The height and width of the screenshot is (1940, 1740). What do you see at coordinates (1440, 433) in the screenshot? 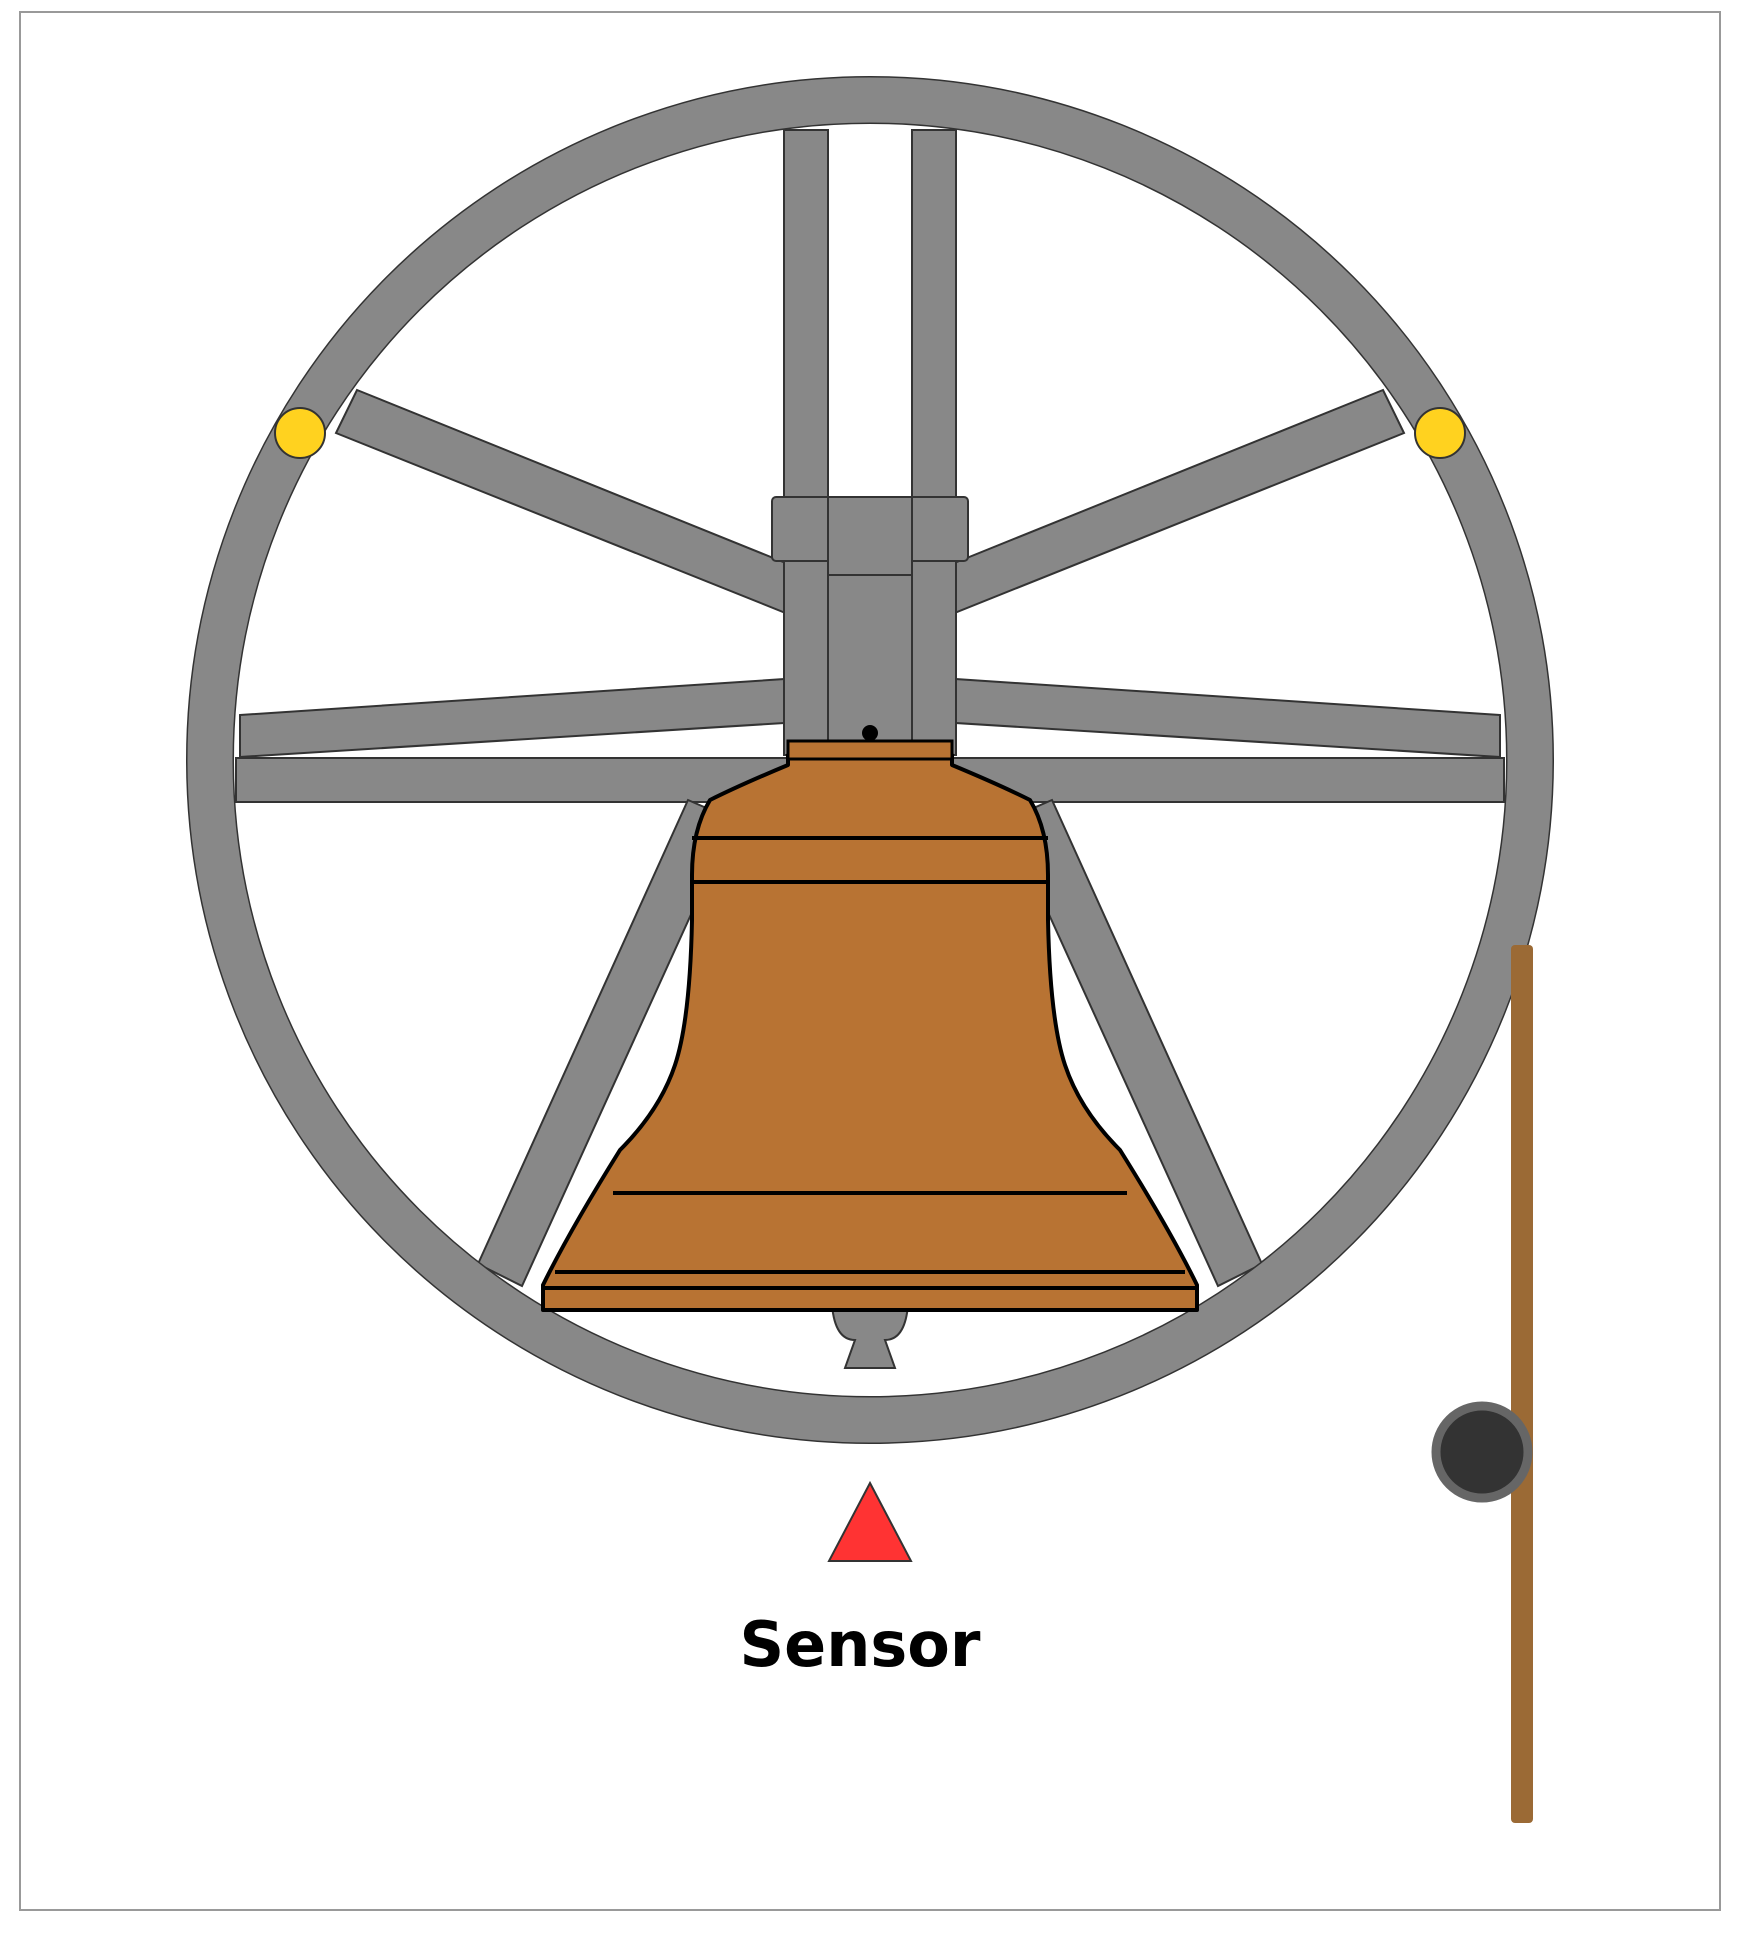
I see `marker-right` at bounding box center [1440, 433].